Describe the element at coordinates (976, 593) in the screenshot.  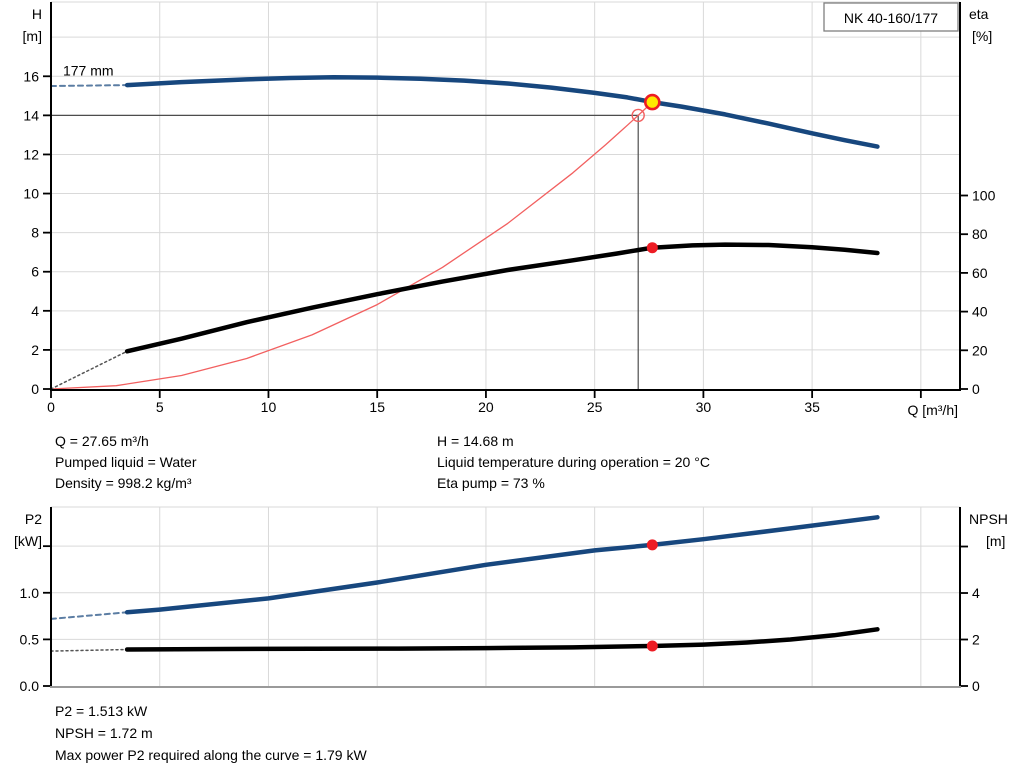
I see `y-right-tick-label: 4` at that location.